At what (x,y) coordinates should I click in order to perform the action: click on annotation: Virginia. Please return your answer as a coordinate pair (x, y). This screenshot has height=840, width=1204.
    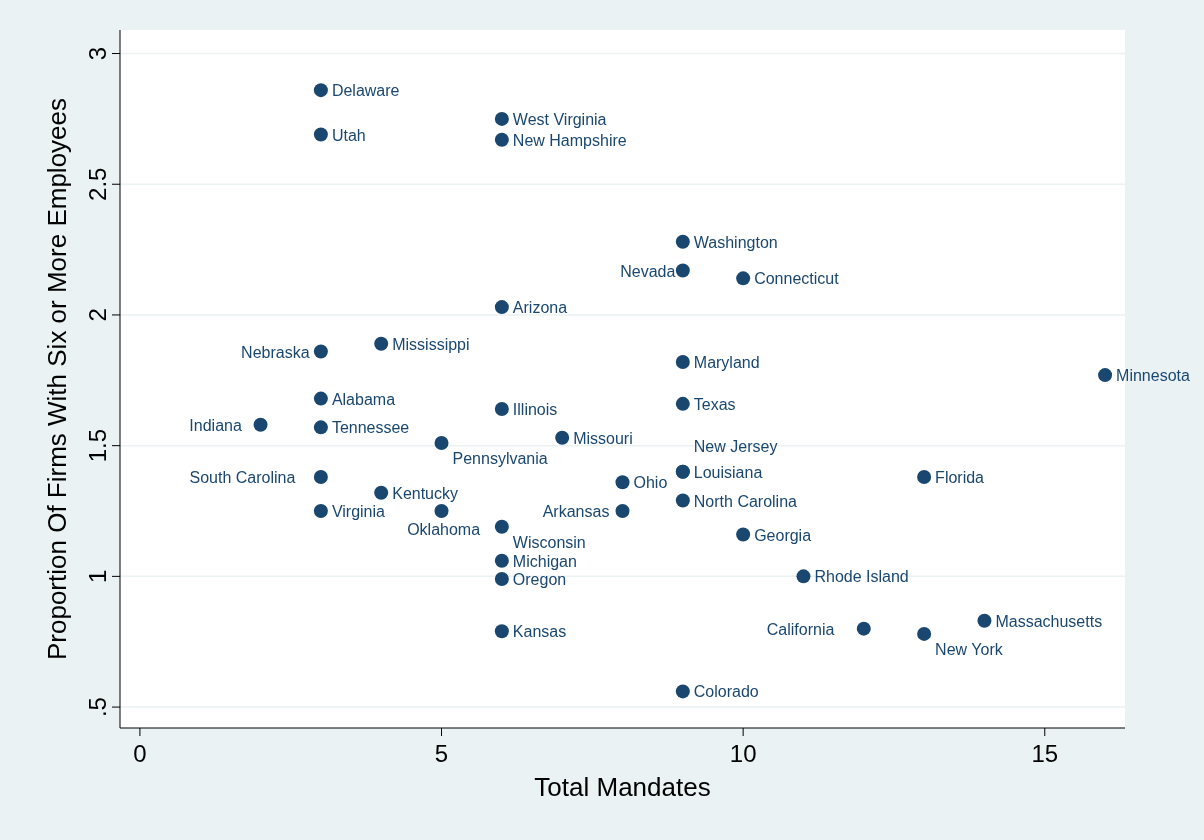
    Looking at the image, I should click on (358, 512).